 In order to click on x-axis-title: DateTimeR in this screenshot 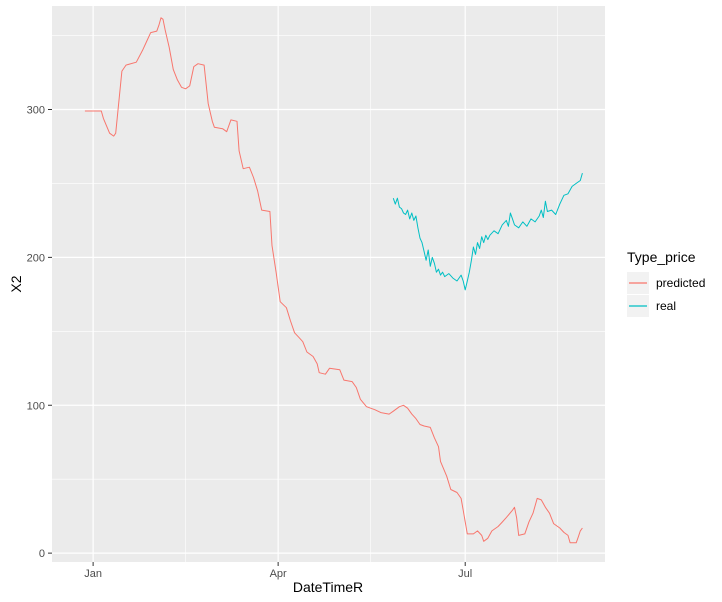, I will do `click(328, 587)`.